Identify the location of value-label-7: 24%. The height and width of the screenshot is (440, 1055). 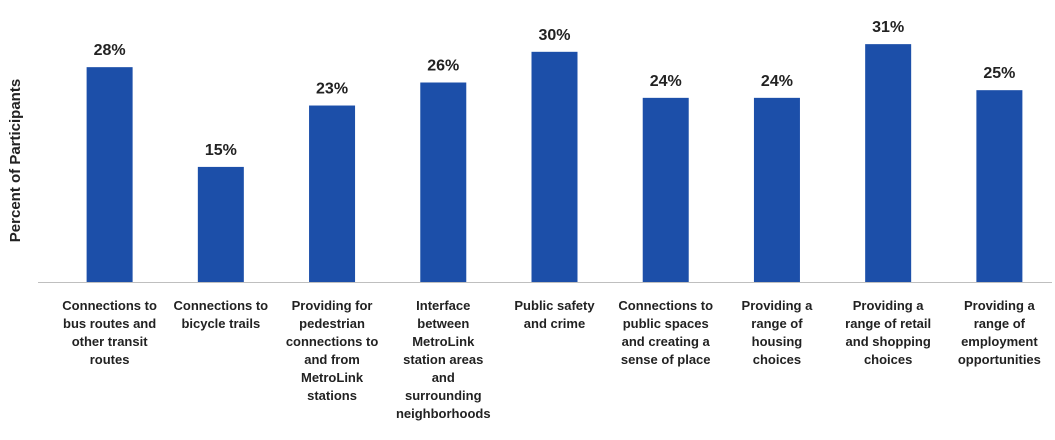
(777, 81).